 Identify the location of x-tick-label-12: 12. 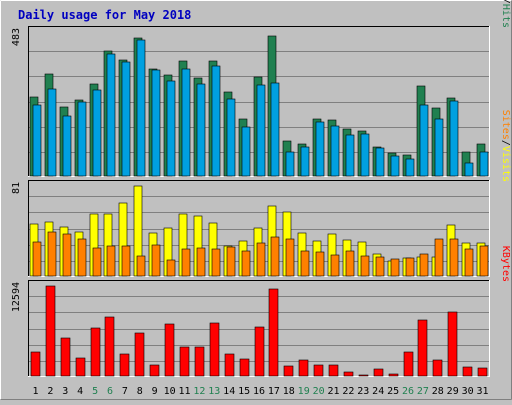
(199, 391).